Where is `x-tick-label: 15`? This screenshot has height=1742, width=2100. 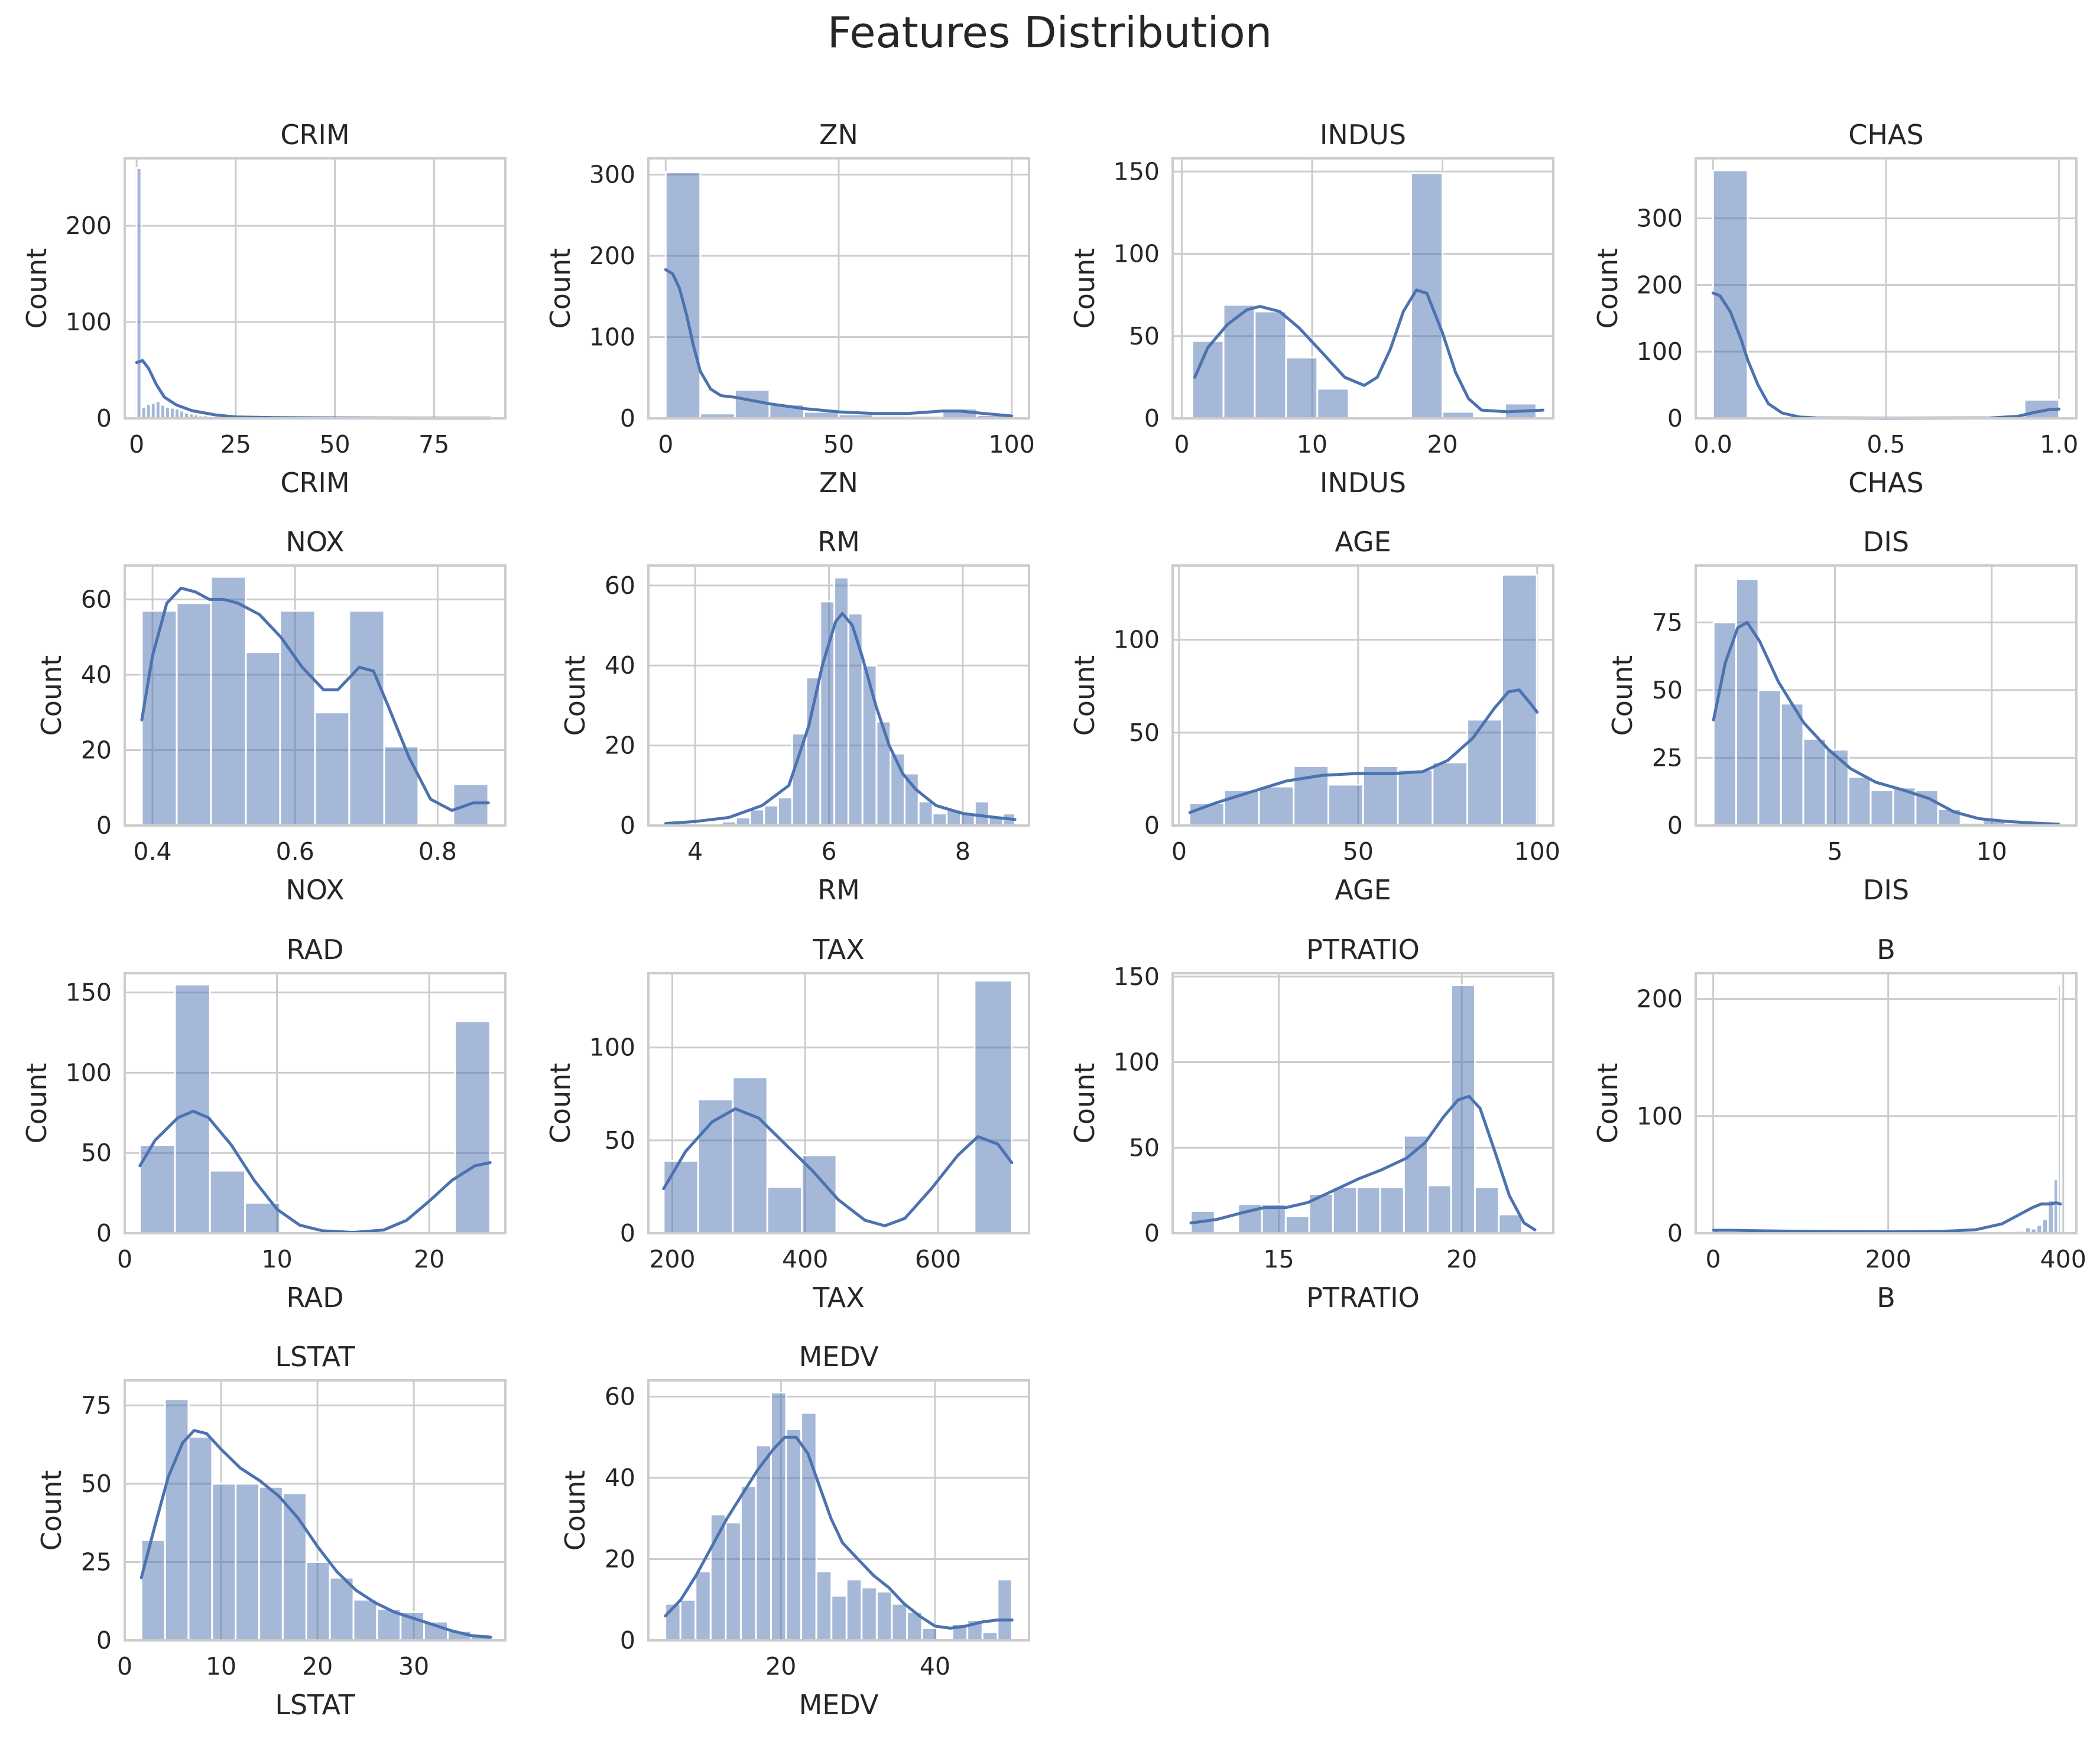 x-tick-label: 15 is located at coordinates (1278, 1259).